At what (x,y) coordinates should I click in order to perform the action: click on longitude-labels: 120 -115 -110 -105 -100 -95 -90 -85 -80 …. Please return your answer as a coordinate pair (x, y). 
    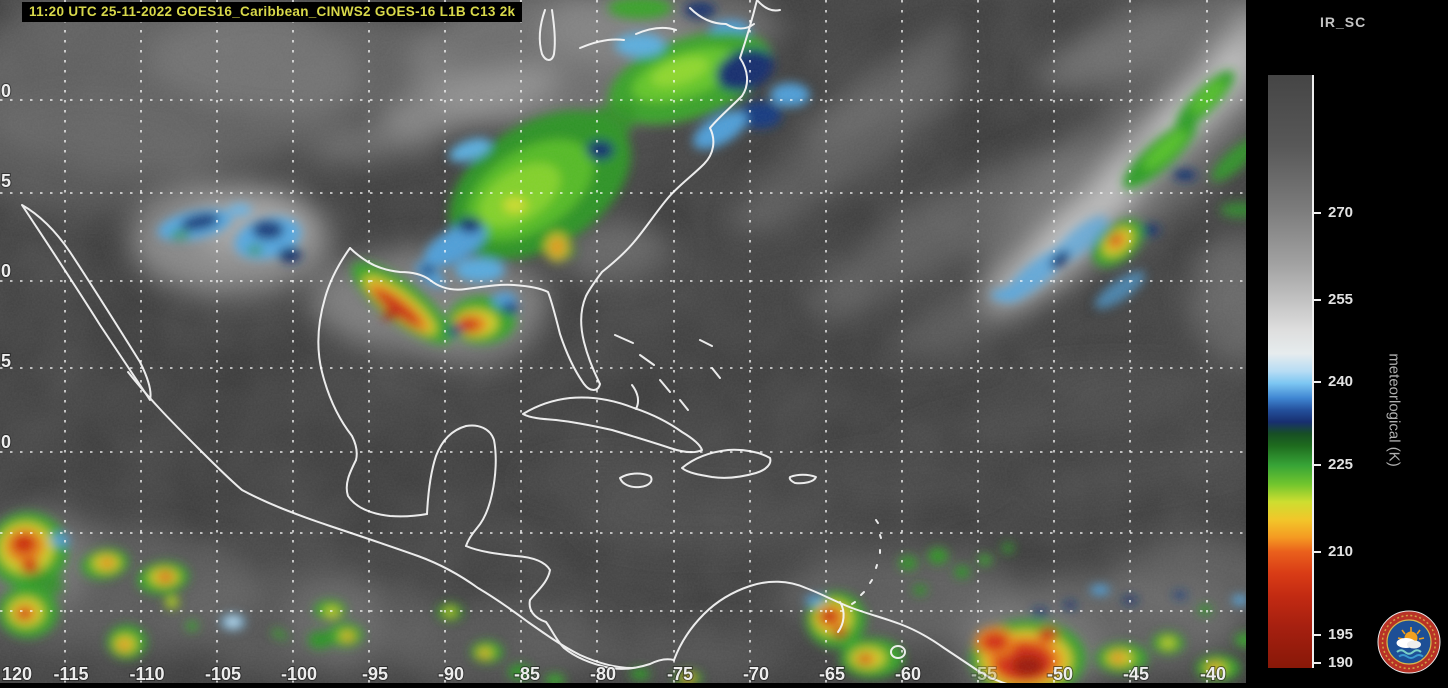
    Looking at the image, I should click on (614, 674).